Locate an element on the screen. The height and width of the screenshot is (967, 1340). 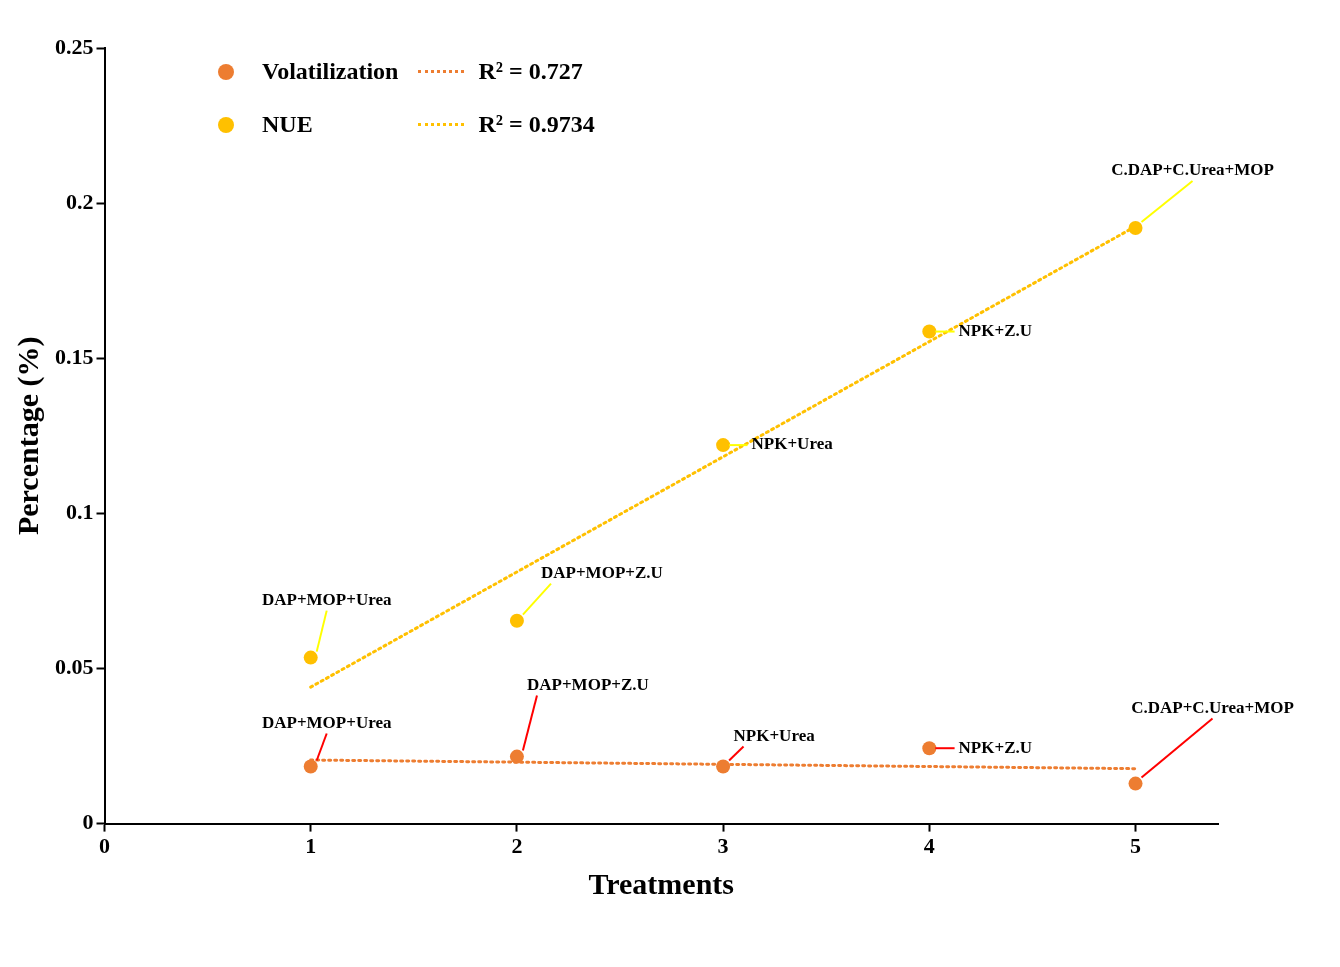
x-tick-label: 4 is located at coordinates (929, 846).